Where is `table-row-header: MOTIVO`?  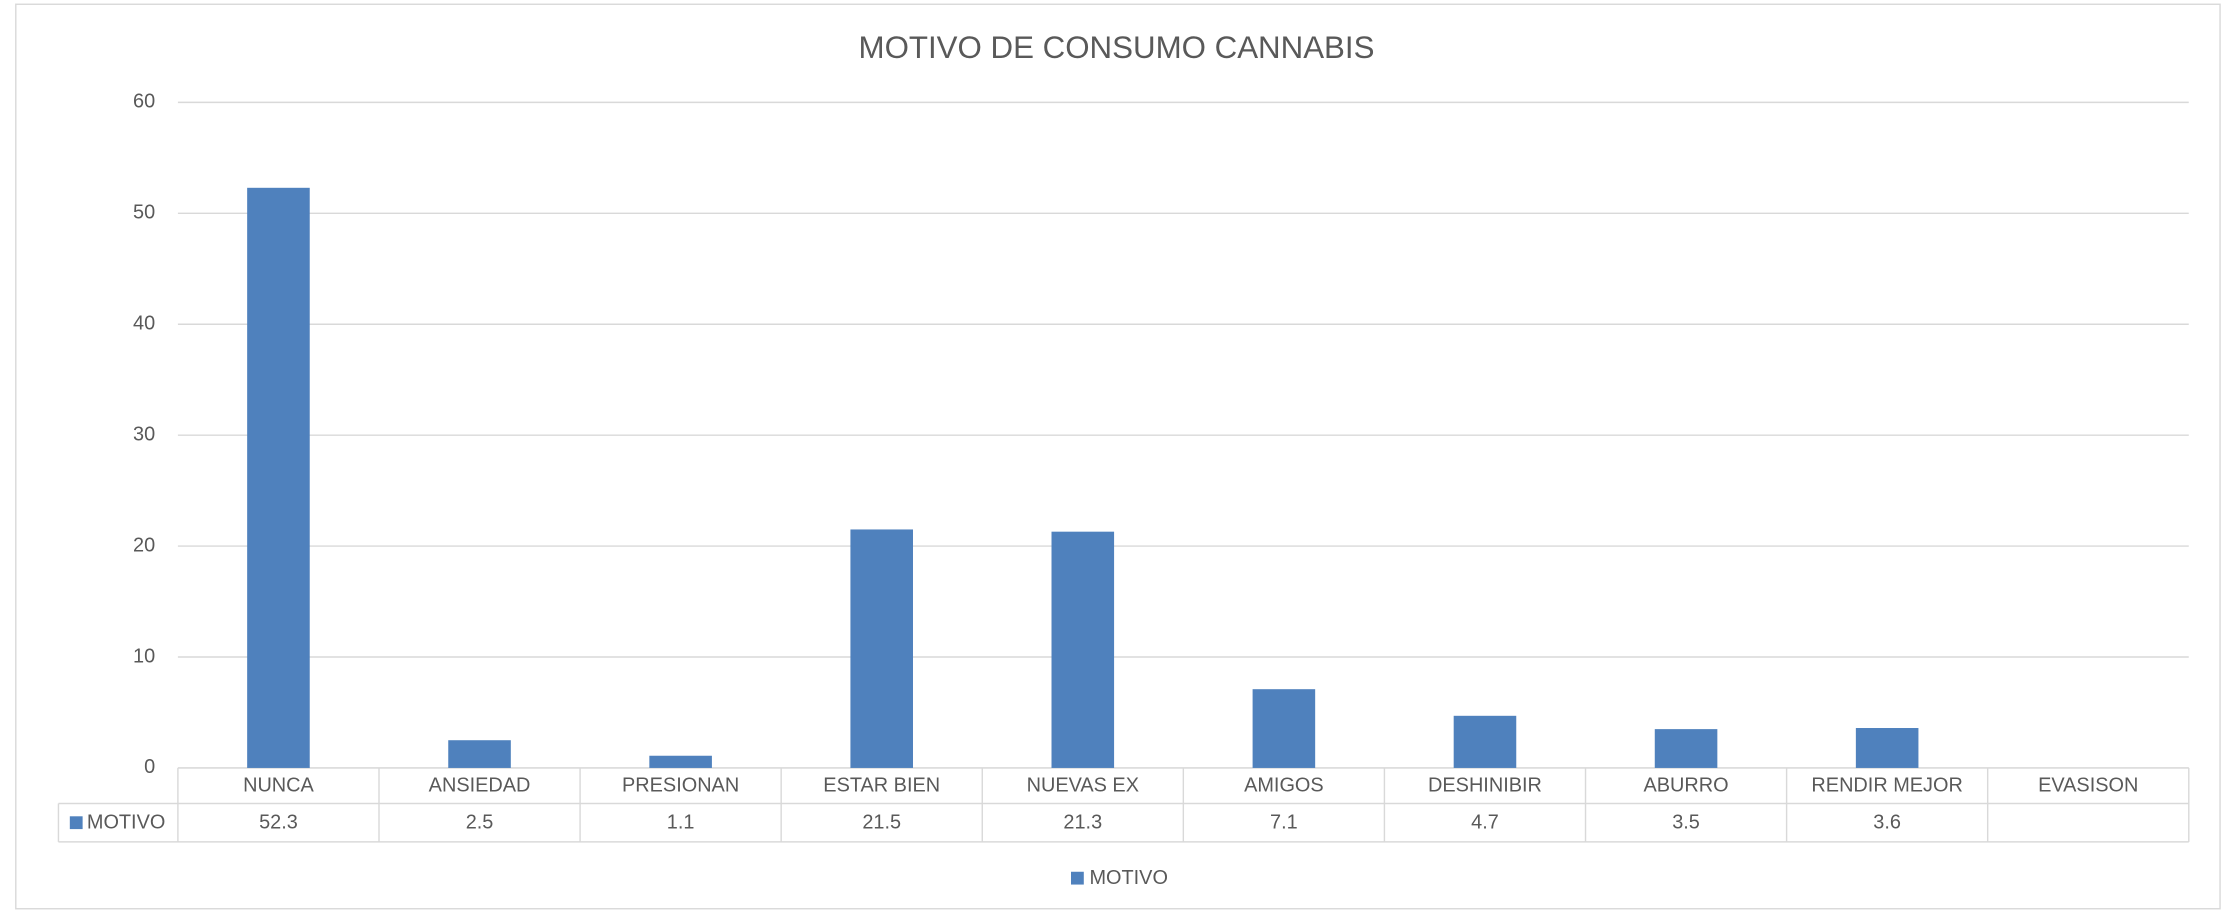 table-row-header: MOTIVO is located at coordinates (126, 823).